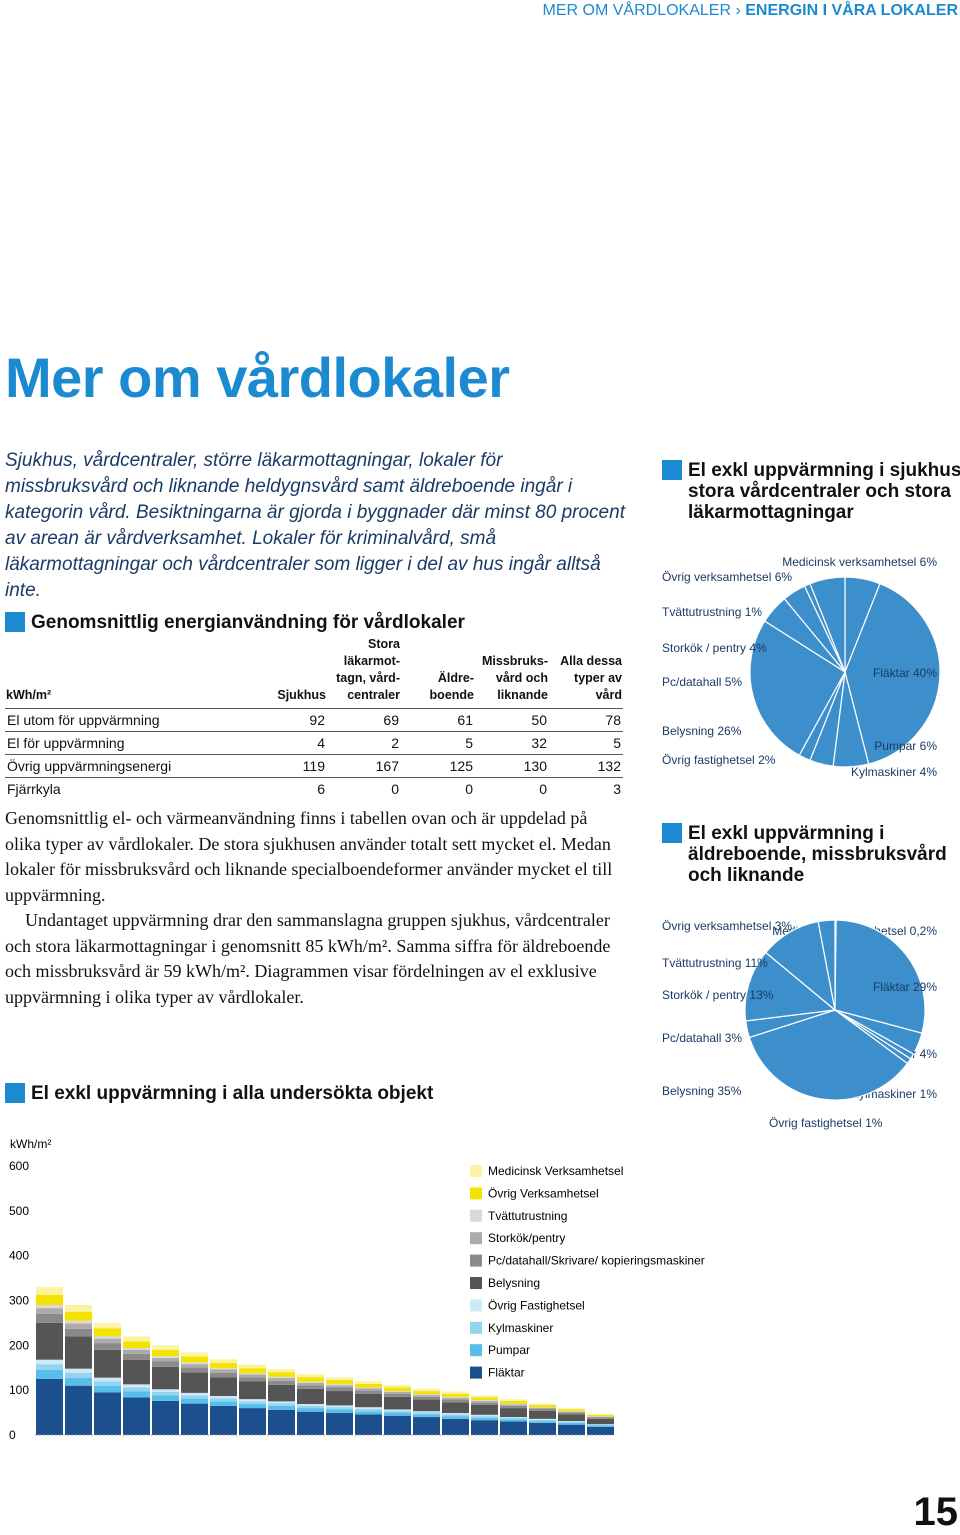 The image size is (960, 1535). I want to click on column-header: Sjukhus, so click(290, 672).